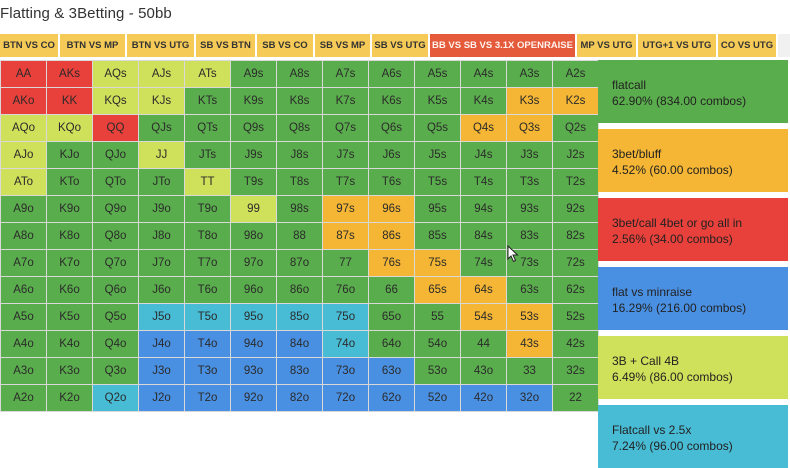 This screenshot has height=468, width=790. I want to click on tab-utg1-vs-utg: UTG+1 VS UTG, so click(678, 45).